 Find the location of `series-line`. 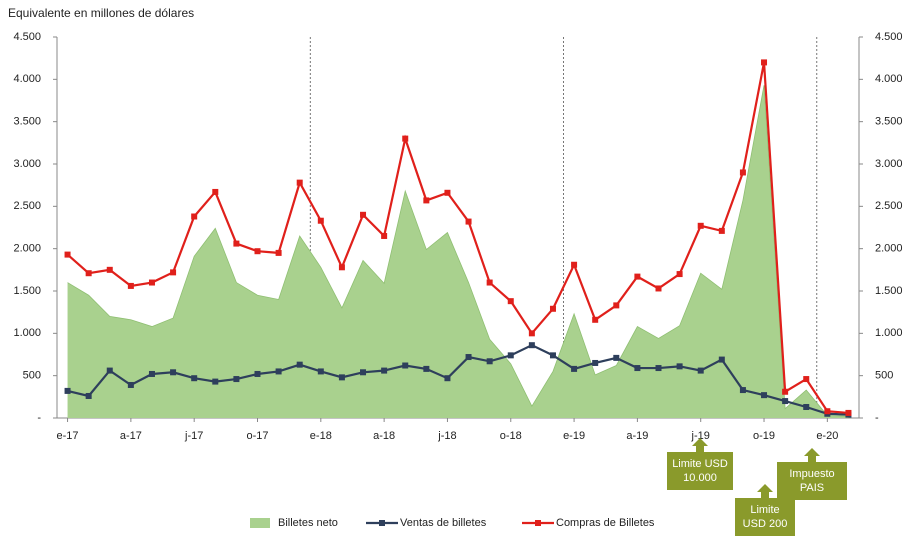

series-line is located at coordinates (458, 379).